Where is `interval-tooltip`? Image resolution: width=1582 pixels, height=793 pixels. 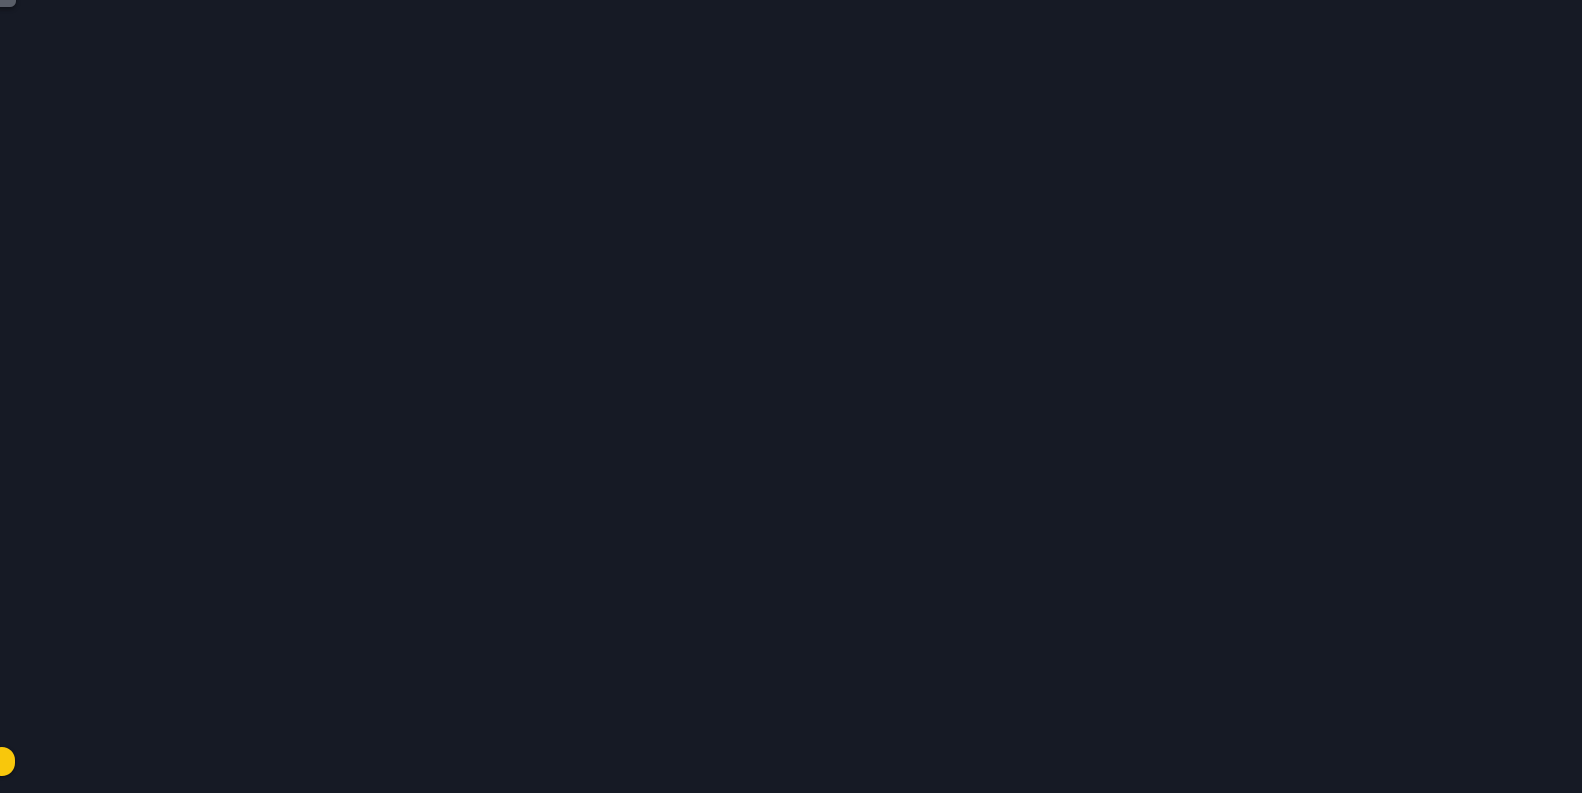
interval-tooltip is located at coordinates (8, 3).